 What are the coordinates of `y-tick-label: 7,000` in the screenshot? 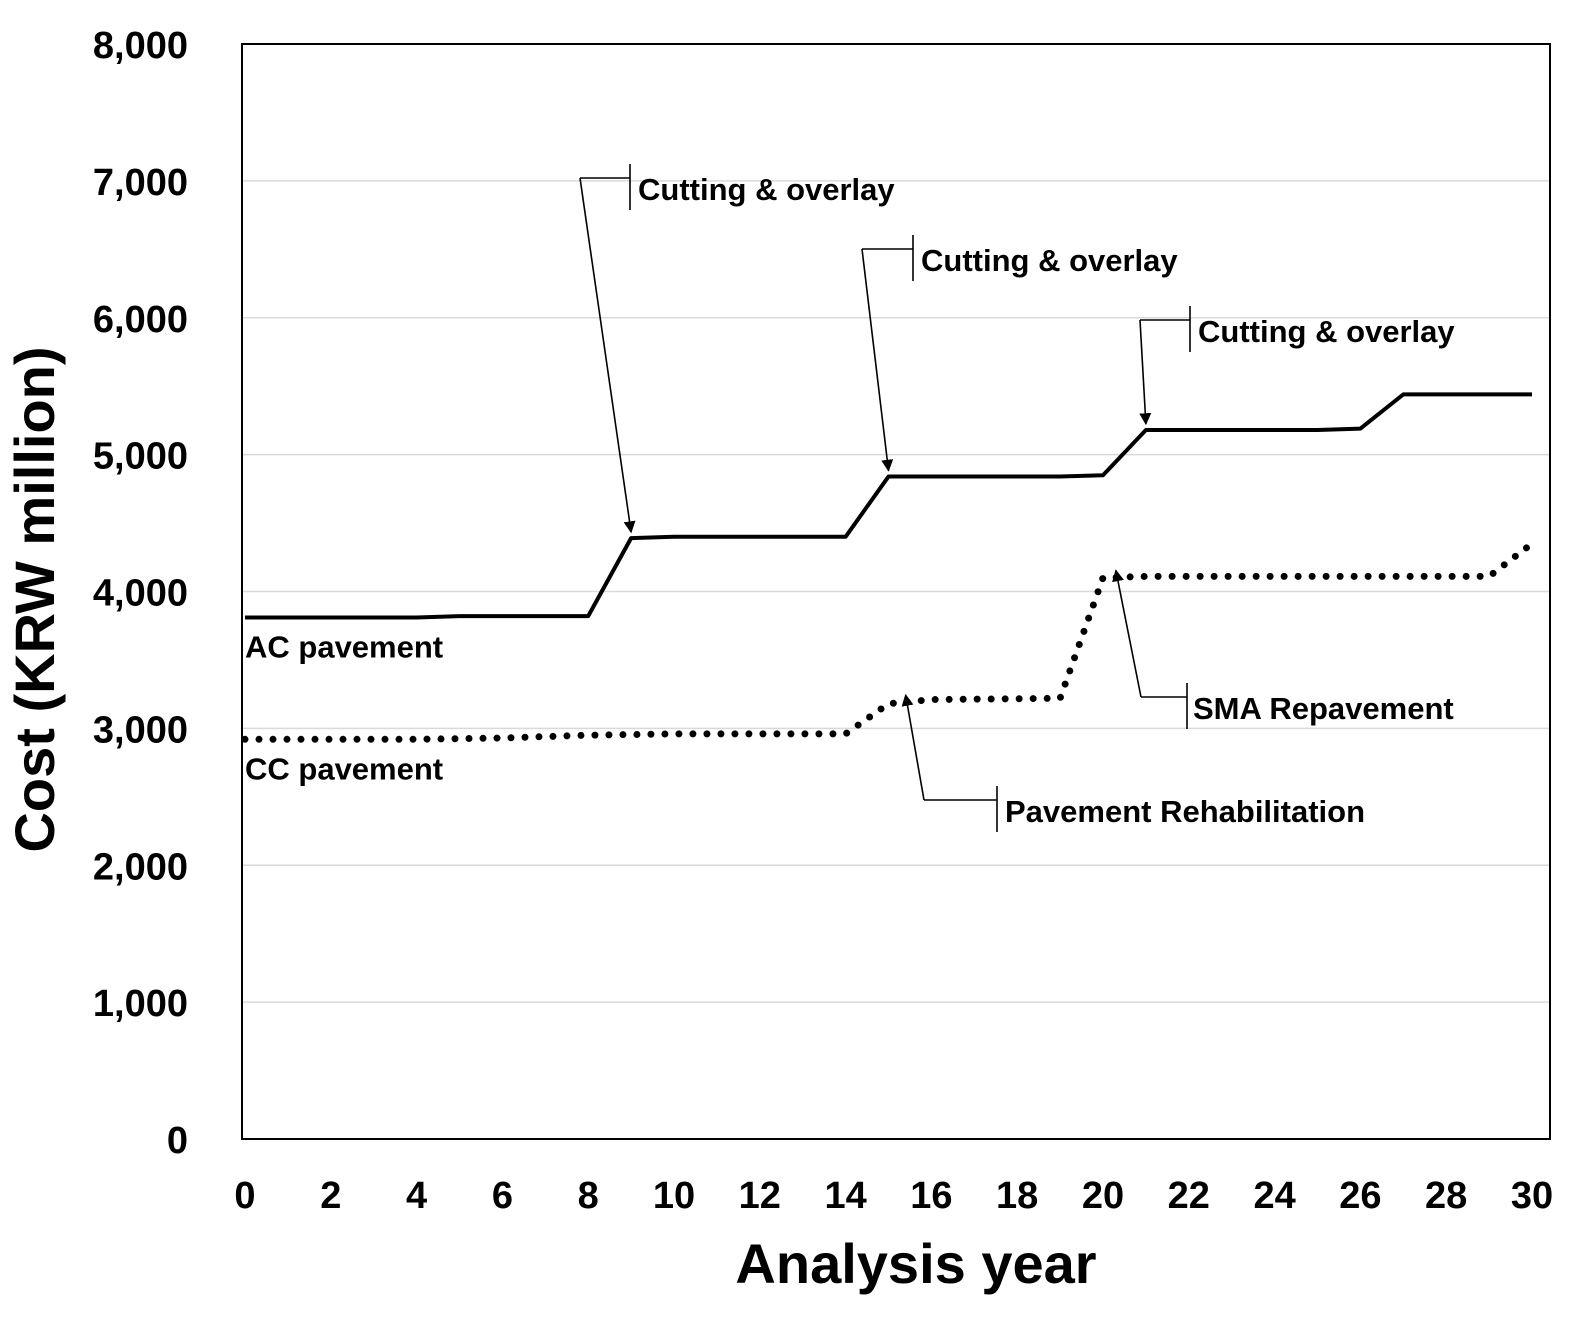 It's located at (140, 183).